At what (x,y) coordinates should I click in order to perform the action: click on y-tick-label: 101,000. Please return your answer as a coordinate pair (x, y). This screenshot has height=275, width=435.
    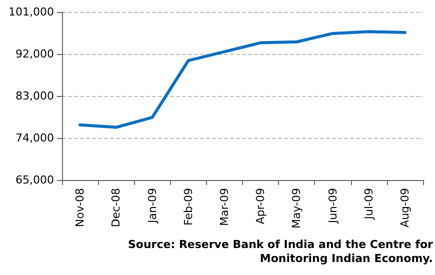
    Looking at the image, I should click on (31, 12).